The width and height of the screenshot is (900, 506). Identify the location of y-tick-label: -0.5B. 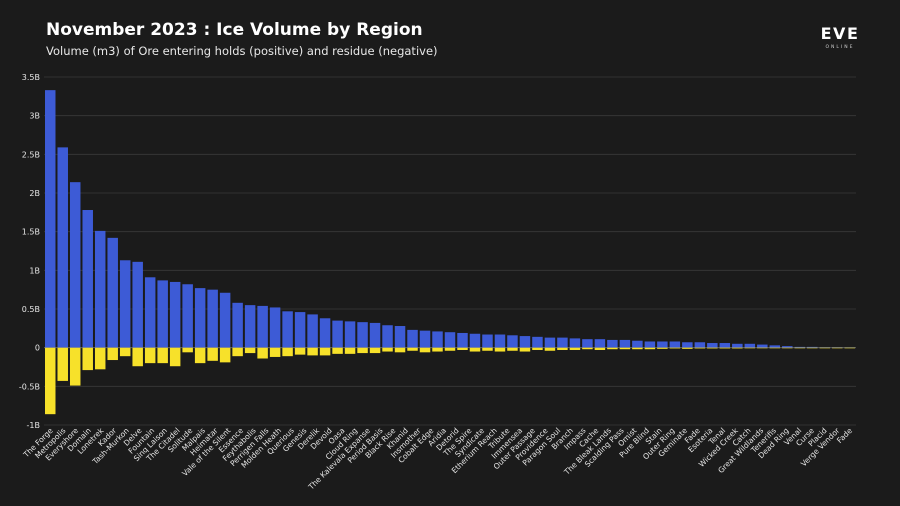
(29, 386).